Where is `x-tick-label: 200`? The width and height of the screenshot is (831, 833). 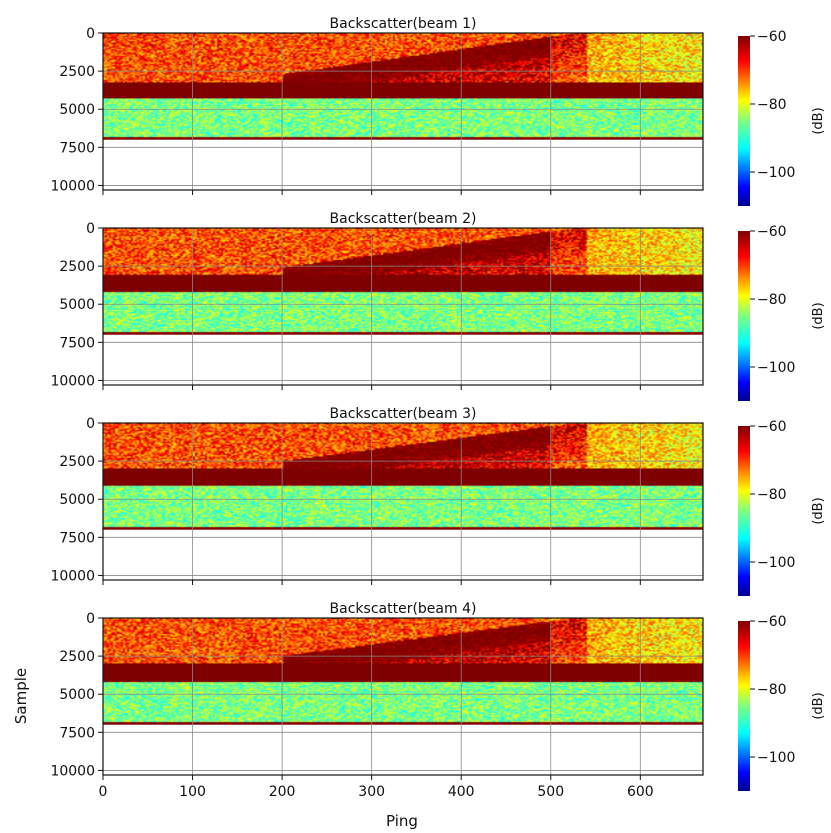 x-tick-label: 200 is located at coordinates (282, 792).